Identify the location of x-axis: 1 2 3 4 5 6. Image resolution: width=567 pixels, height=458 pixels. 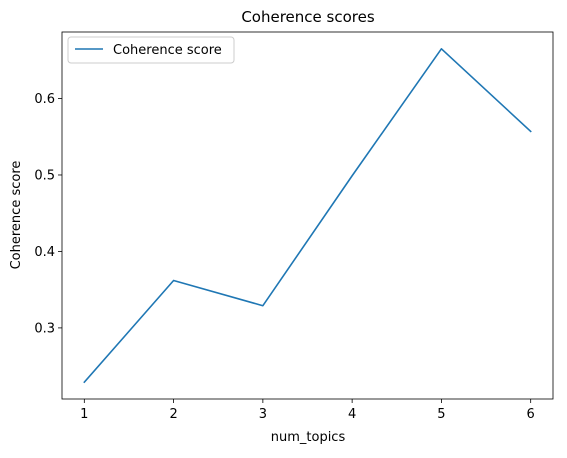
(307, 410).